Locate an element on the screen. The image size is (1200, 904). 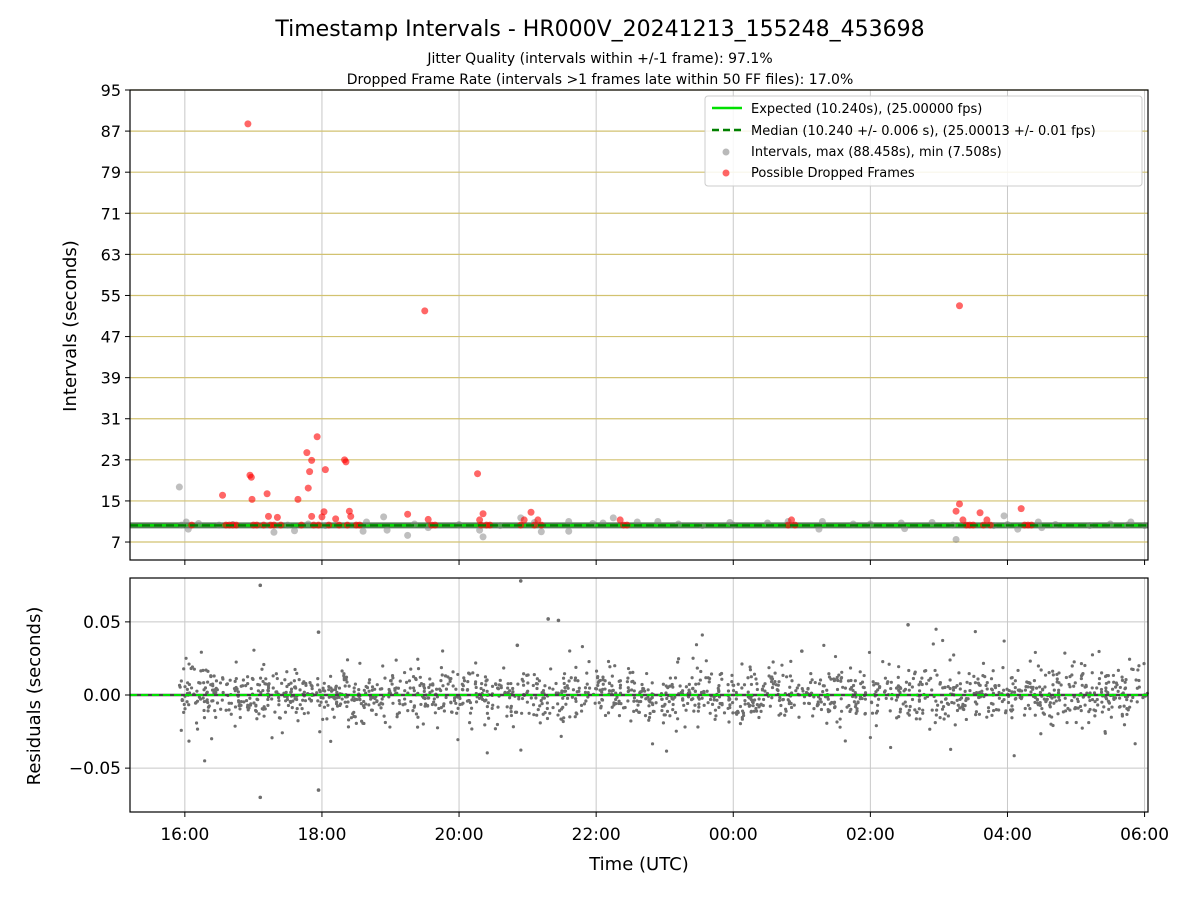
top-ylabel: Intervals (seconds) is located at coordinates (70, 326).